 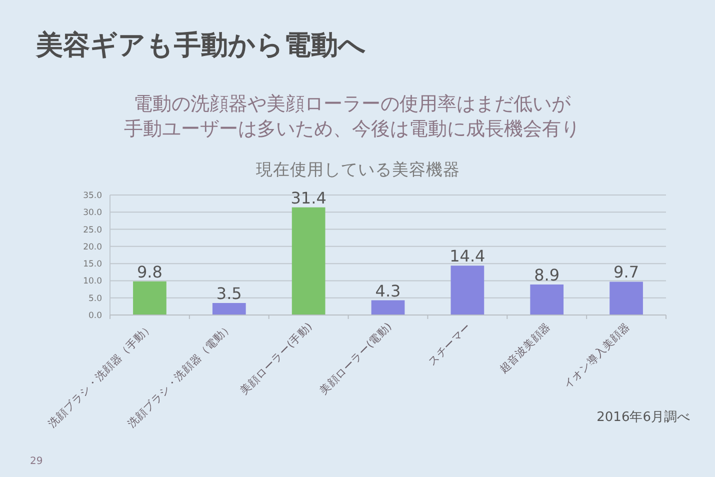 What do you see at coordinates (92, 213) in the screenshot?
I see `ytick: 30.0` at bounding box center [92, 213].